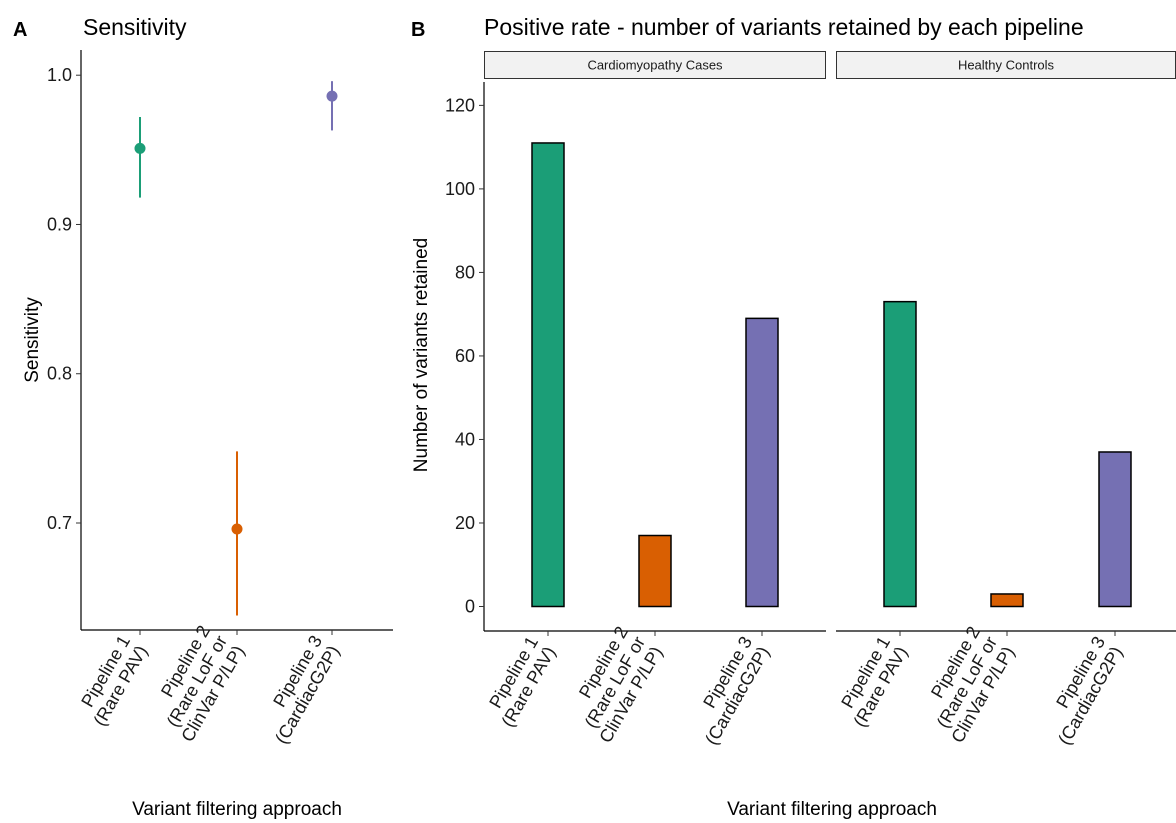 Image resolution: width=1176 pixels, height=823 pixels. I want to click on y-tick-label: 20, so click(465, 523).